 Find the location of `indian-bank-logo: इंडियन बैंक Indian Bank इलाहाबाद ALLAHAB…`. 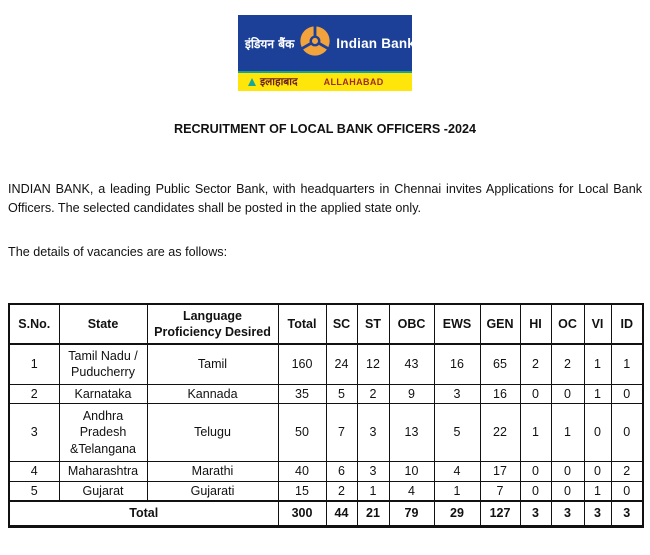

indian-bank-logo: इंडियन बैंक Indian Bank इलाहाबाद ALLAHAB… is located at coordinates (327, 53).